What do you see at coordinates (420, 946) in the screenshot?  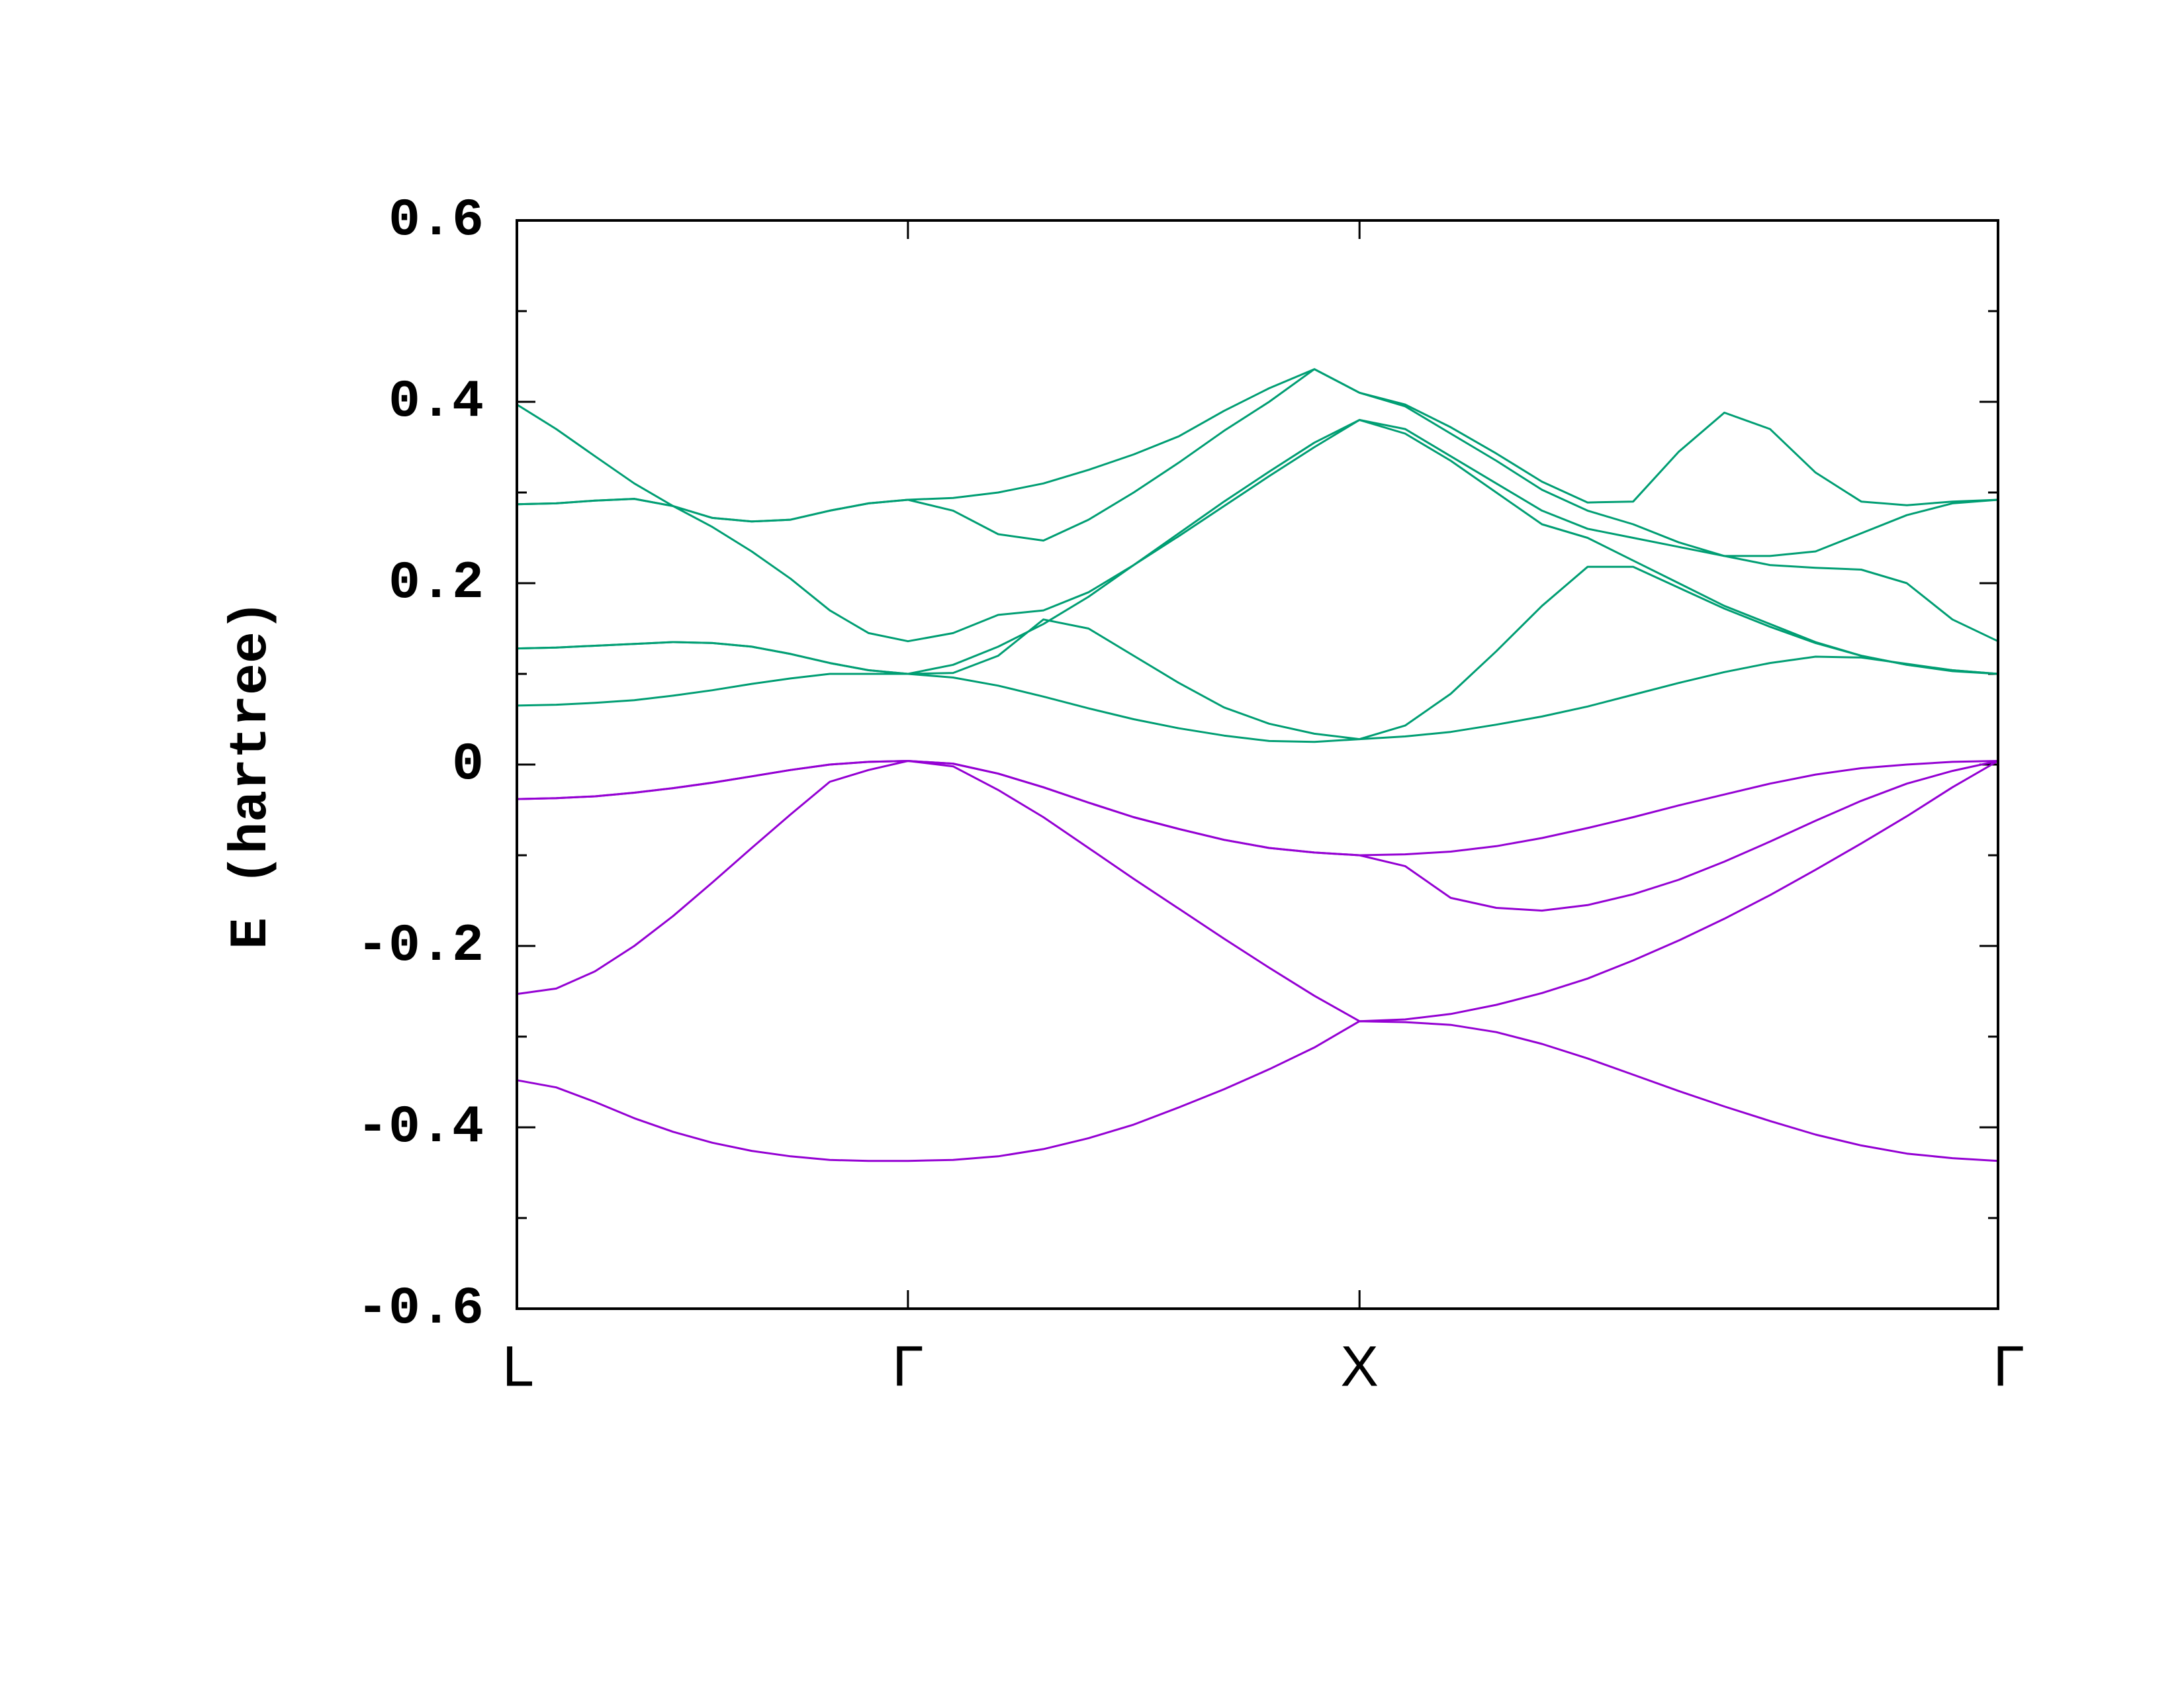 I see `y-tick-label: -0.2` at bounding box center [420, 946].